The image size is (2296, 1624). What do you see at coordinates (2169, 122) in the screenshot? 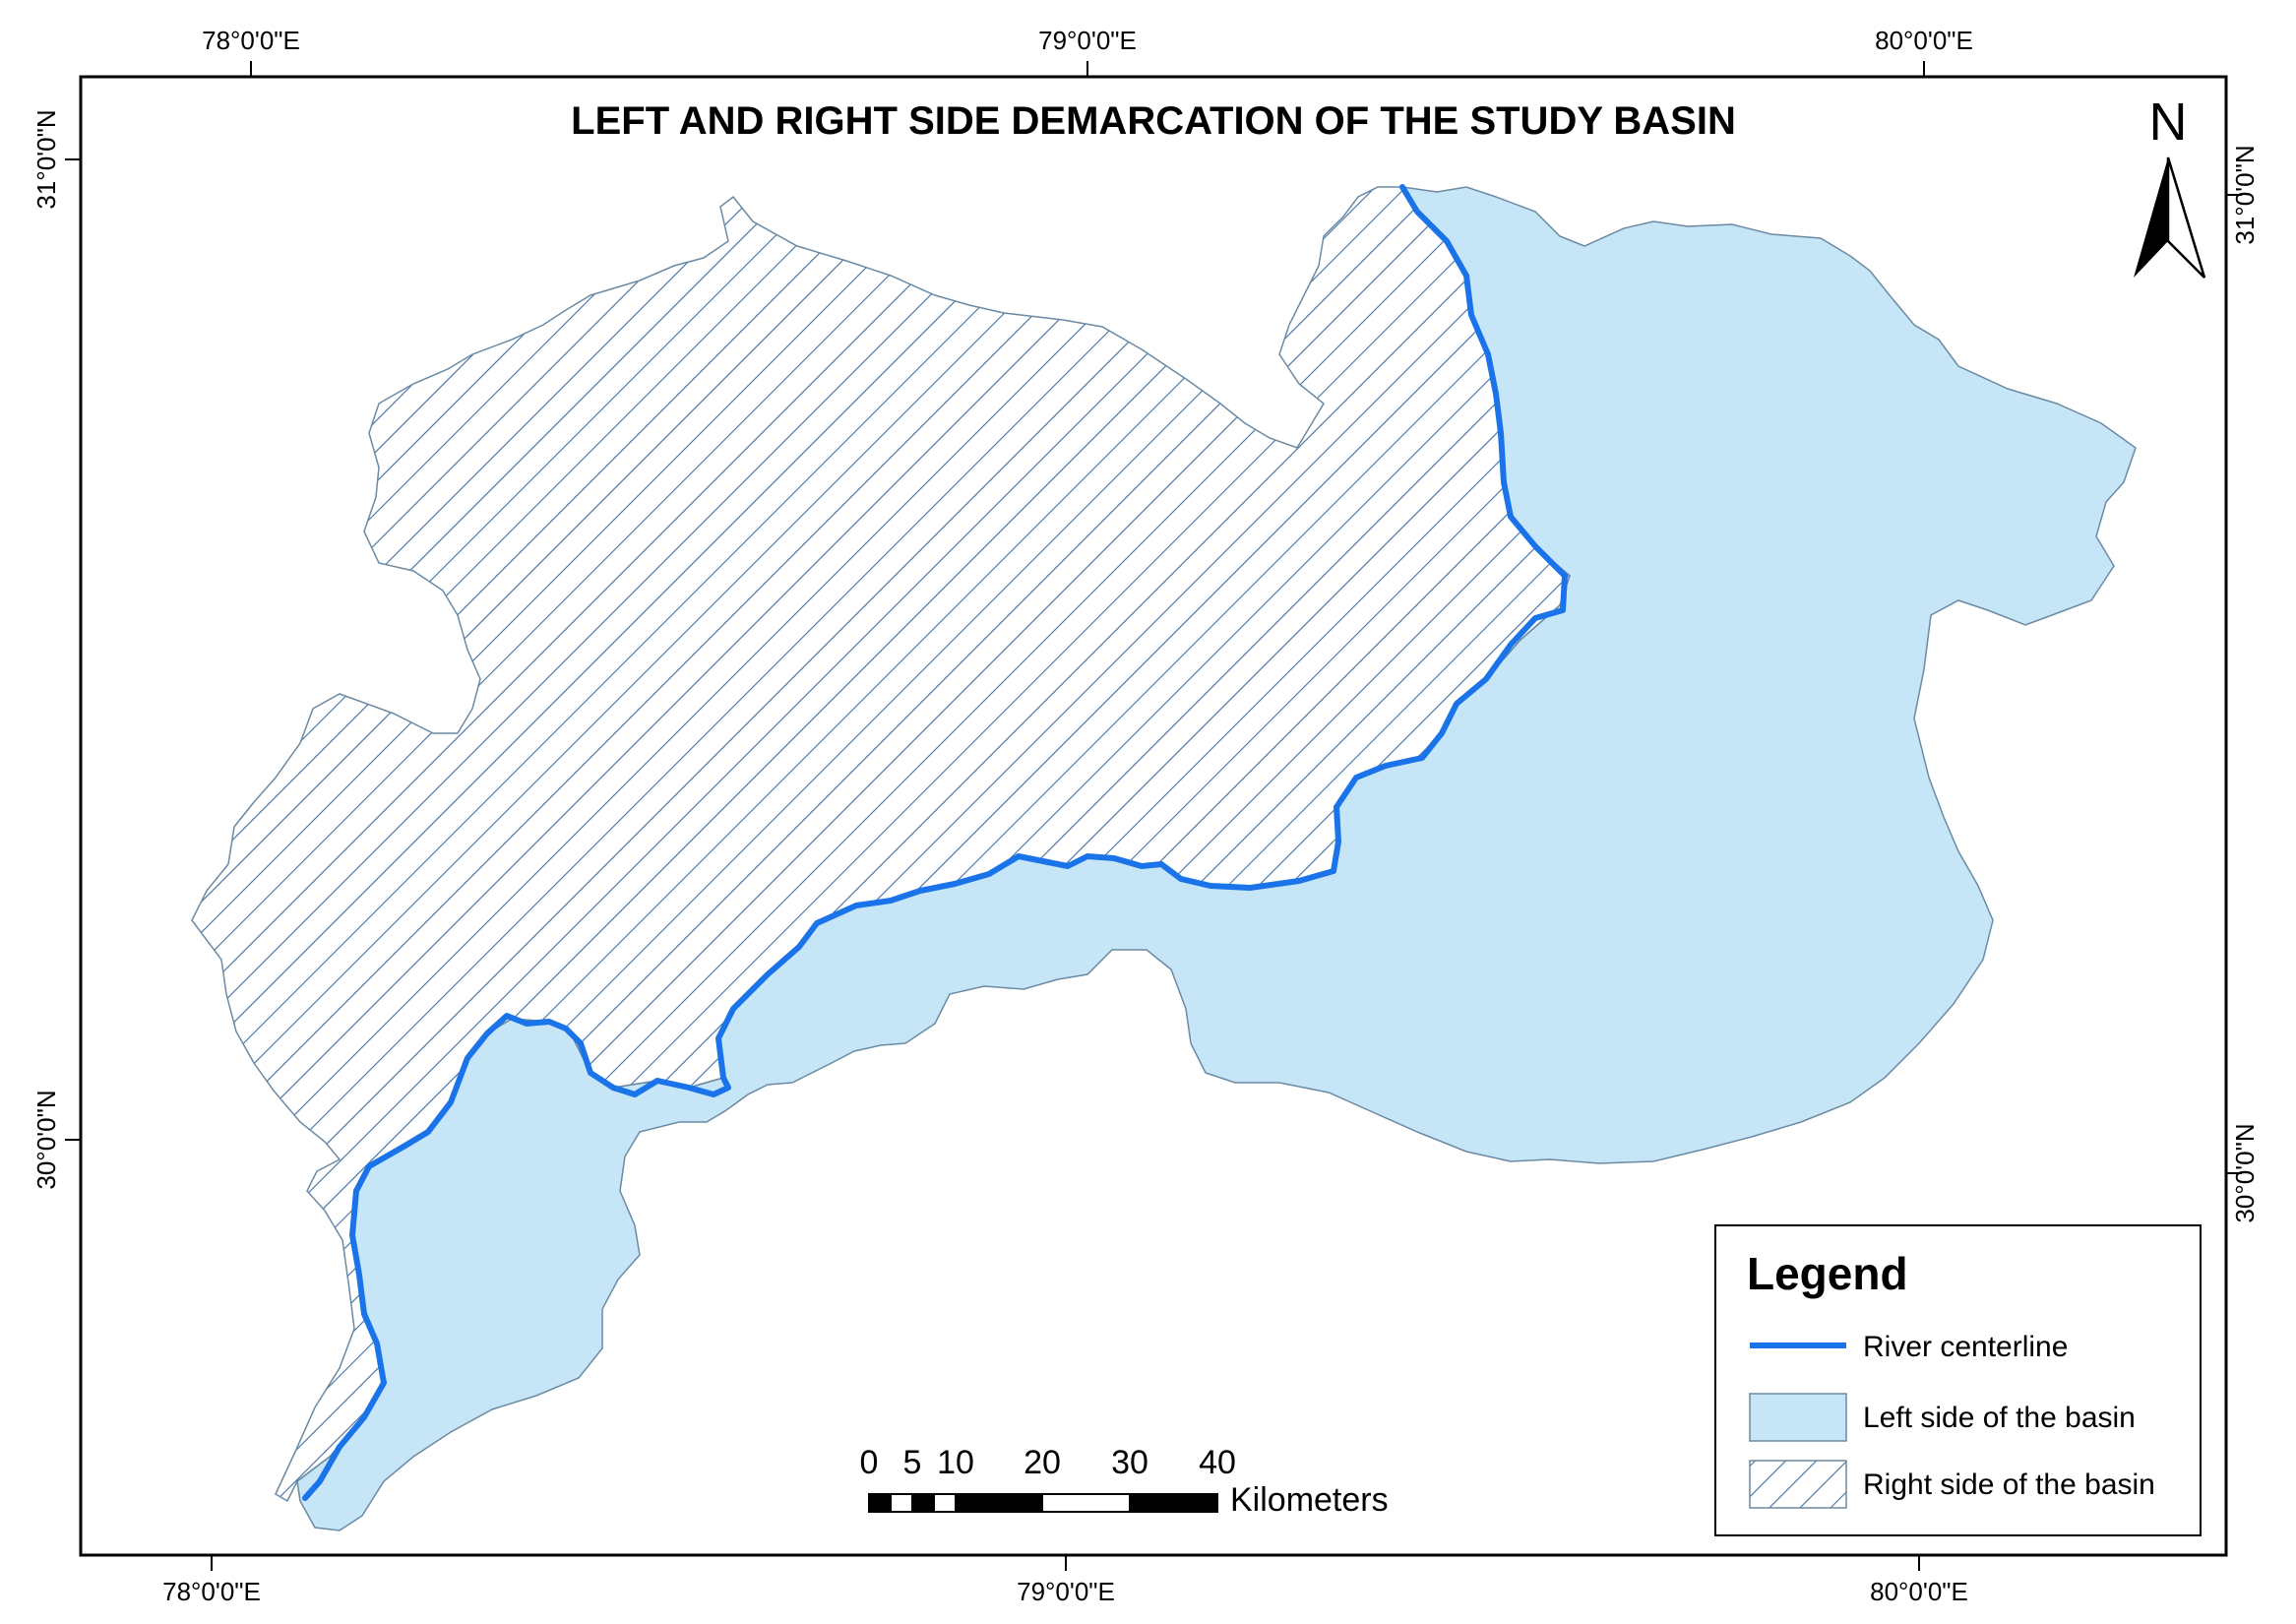
I see `north-arrow-label: N` at bounding box center [2169, 122].